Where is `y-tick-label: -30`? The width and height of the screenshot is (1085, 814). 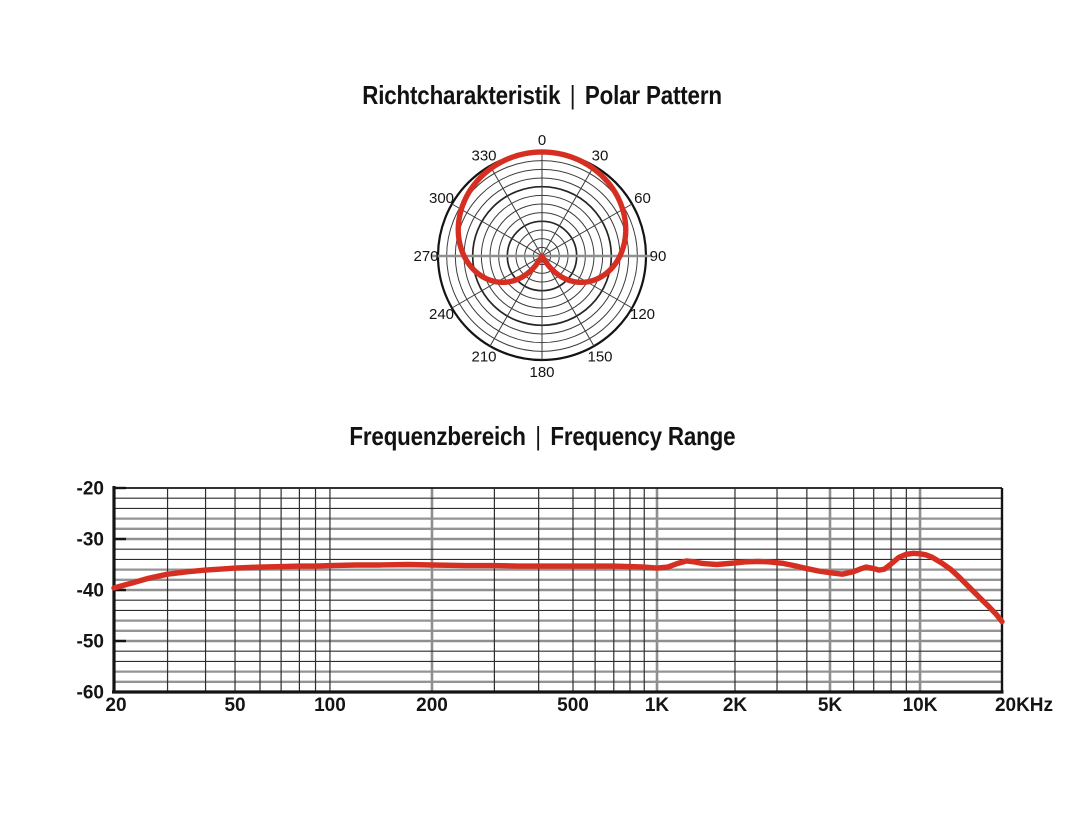 y-tick-label: -30 is located at coordinates (90, 540).